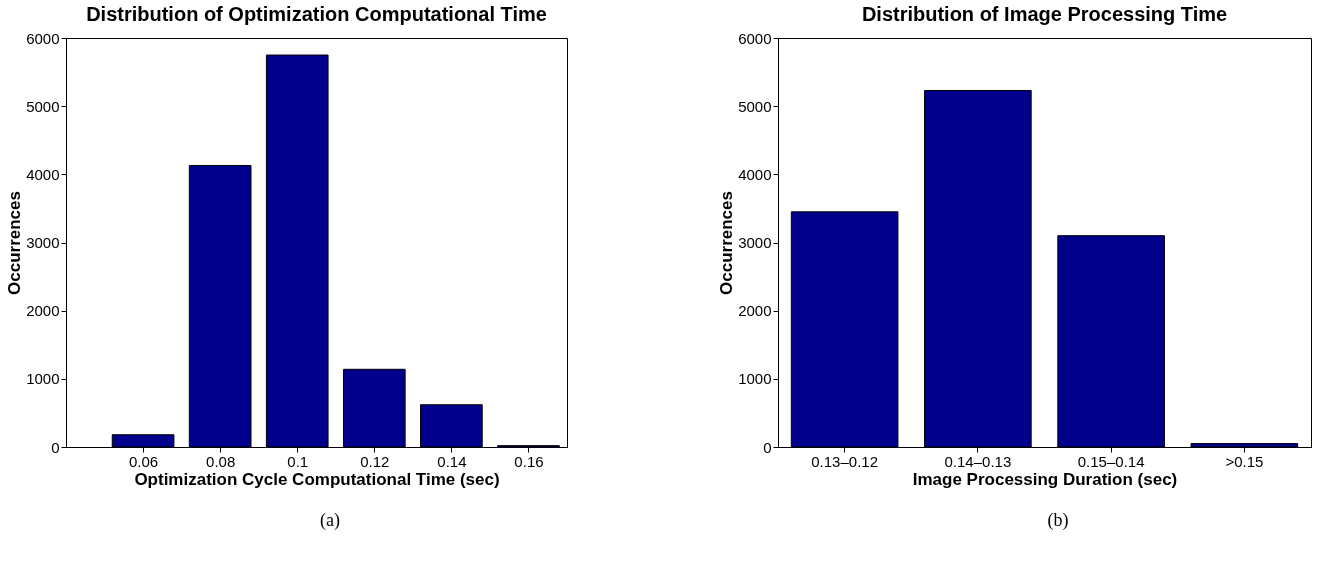 This screenshot has height=565, width=1330. I want to click on x-tick-label: 0.06, so click(143, 461).